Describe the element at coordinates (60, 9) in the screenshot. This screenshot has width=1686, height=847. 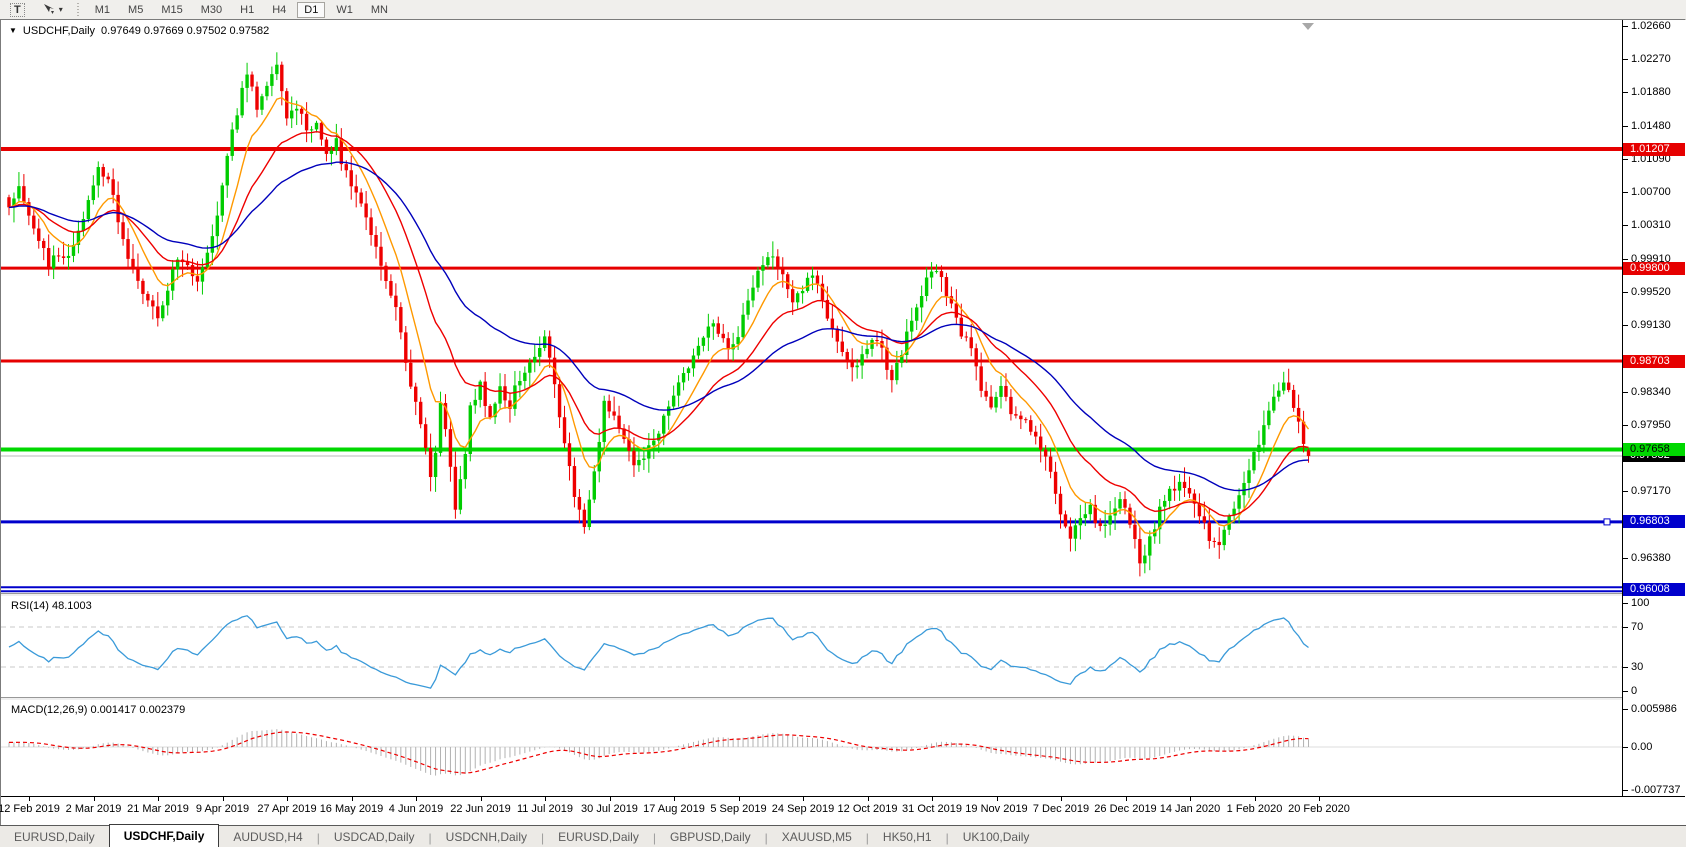
I see `chevron-down-icon: ▾` at that location.